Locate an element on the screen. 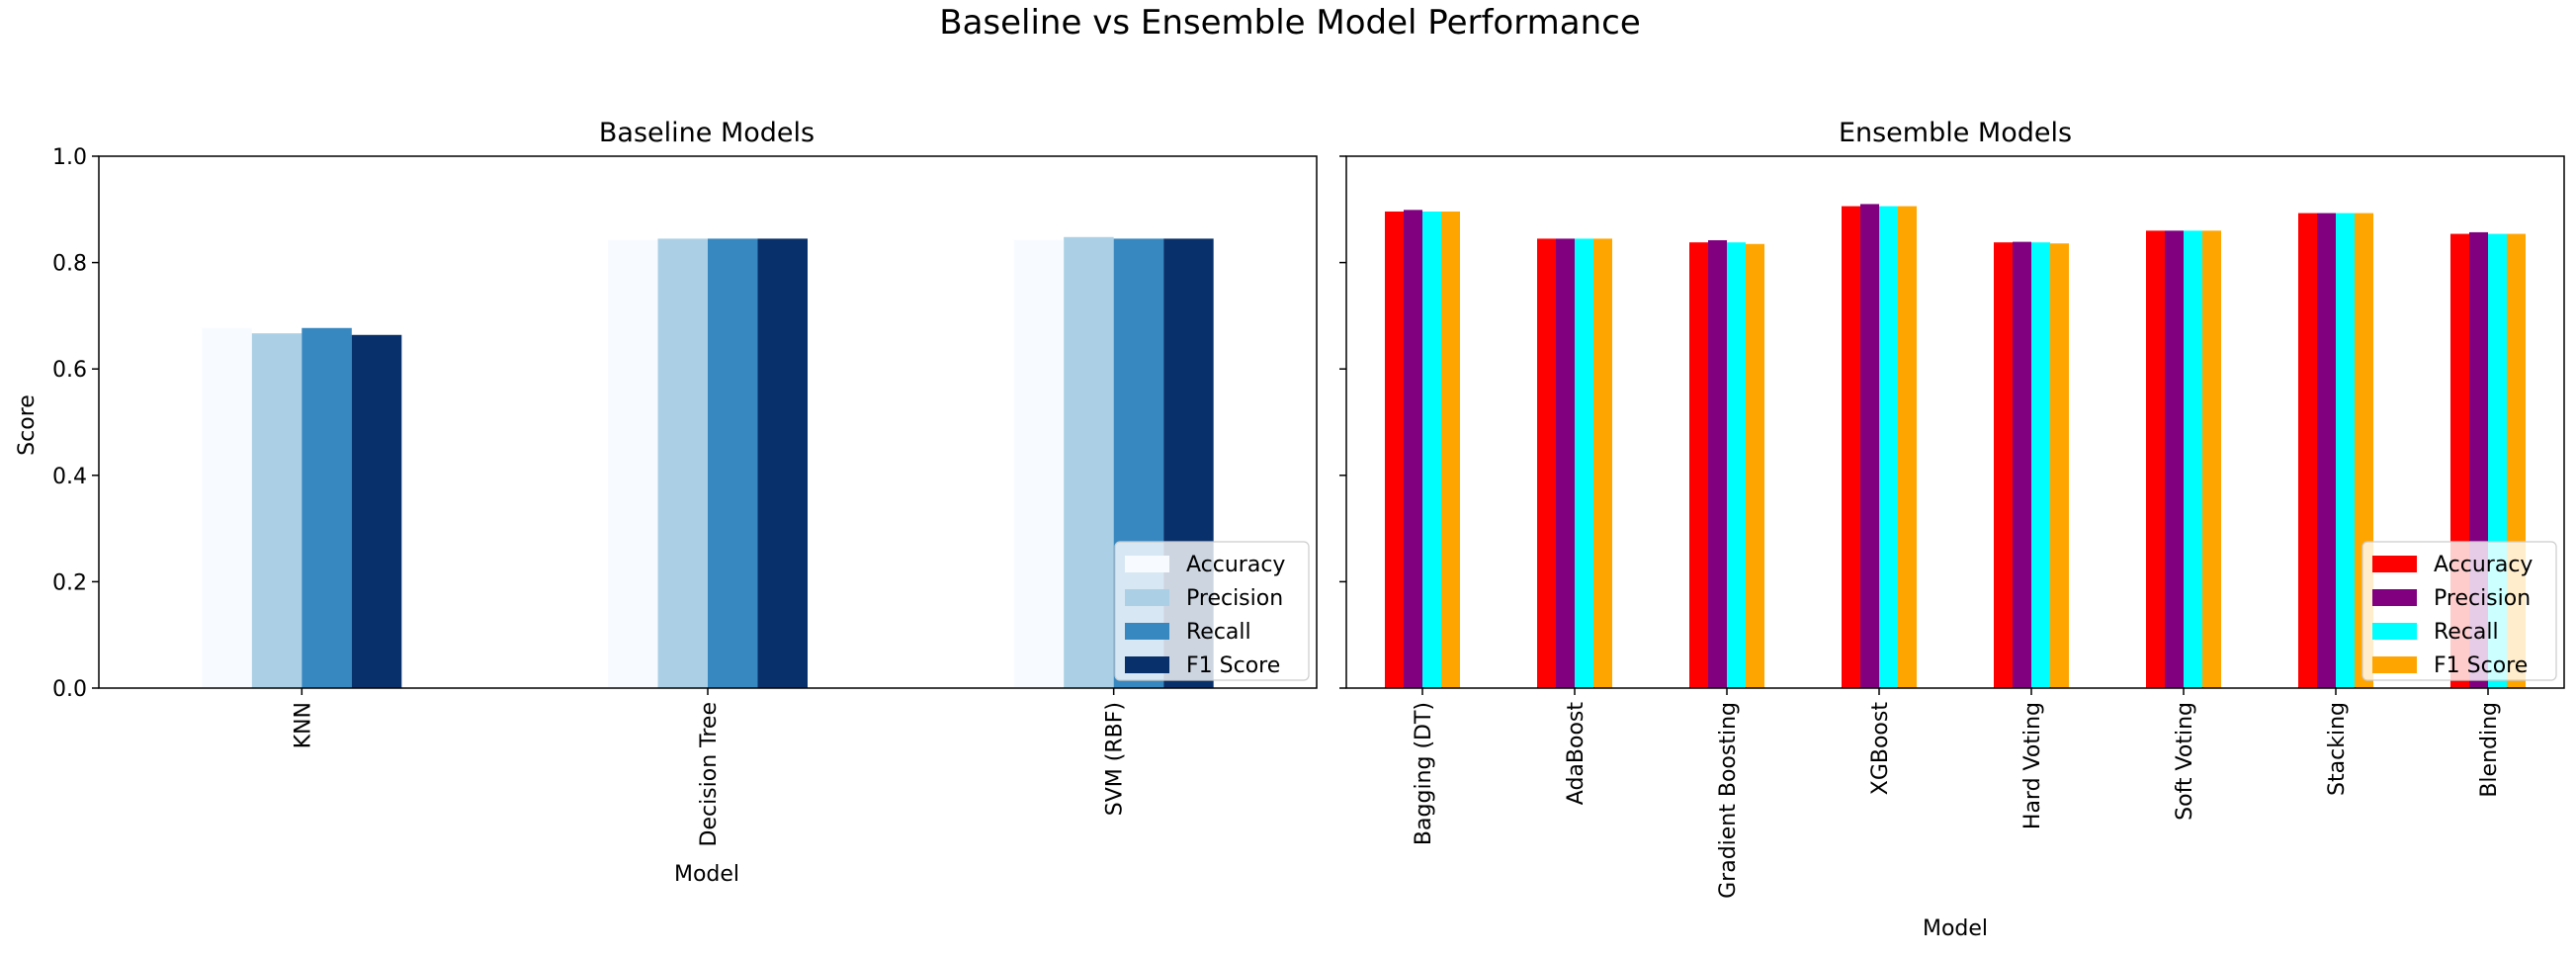 Image resolution: width=2576 pixels, height=957 pixels. bar-accuracy-adaboost is located at coordinates (1546, 463).